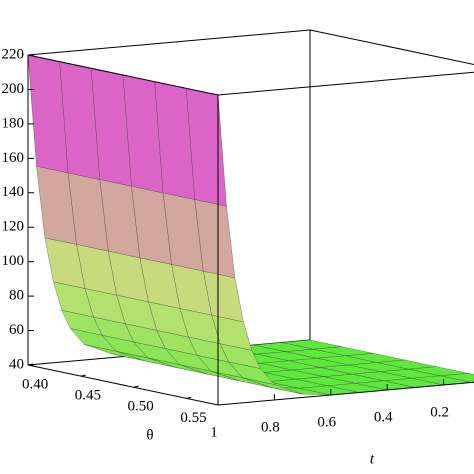 This screenshot has width=474, height=474. What do you see at coordinates (13, 89) in the screenshot?
I see `z-tick-label: 200` at bounding box center [13, 89].